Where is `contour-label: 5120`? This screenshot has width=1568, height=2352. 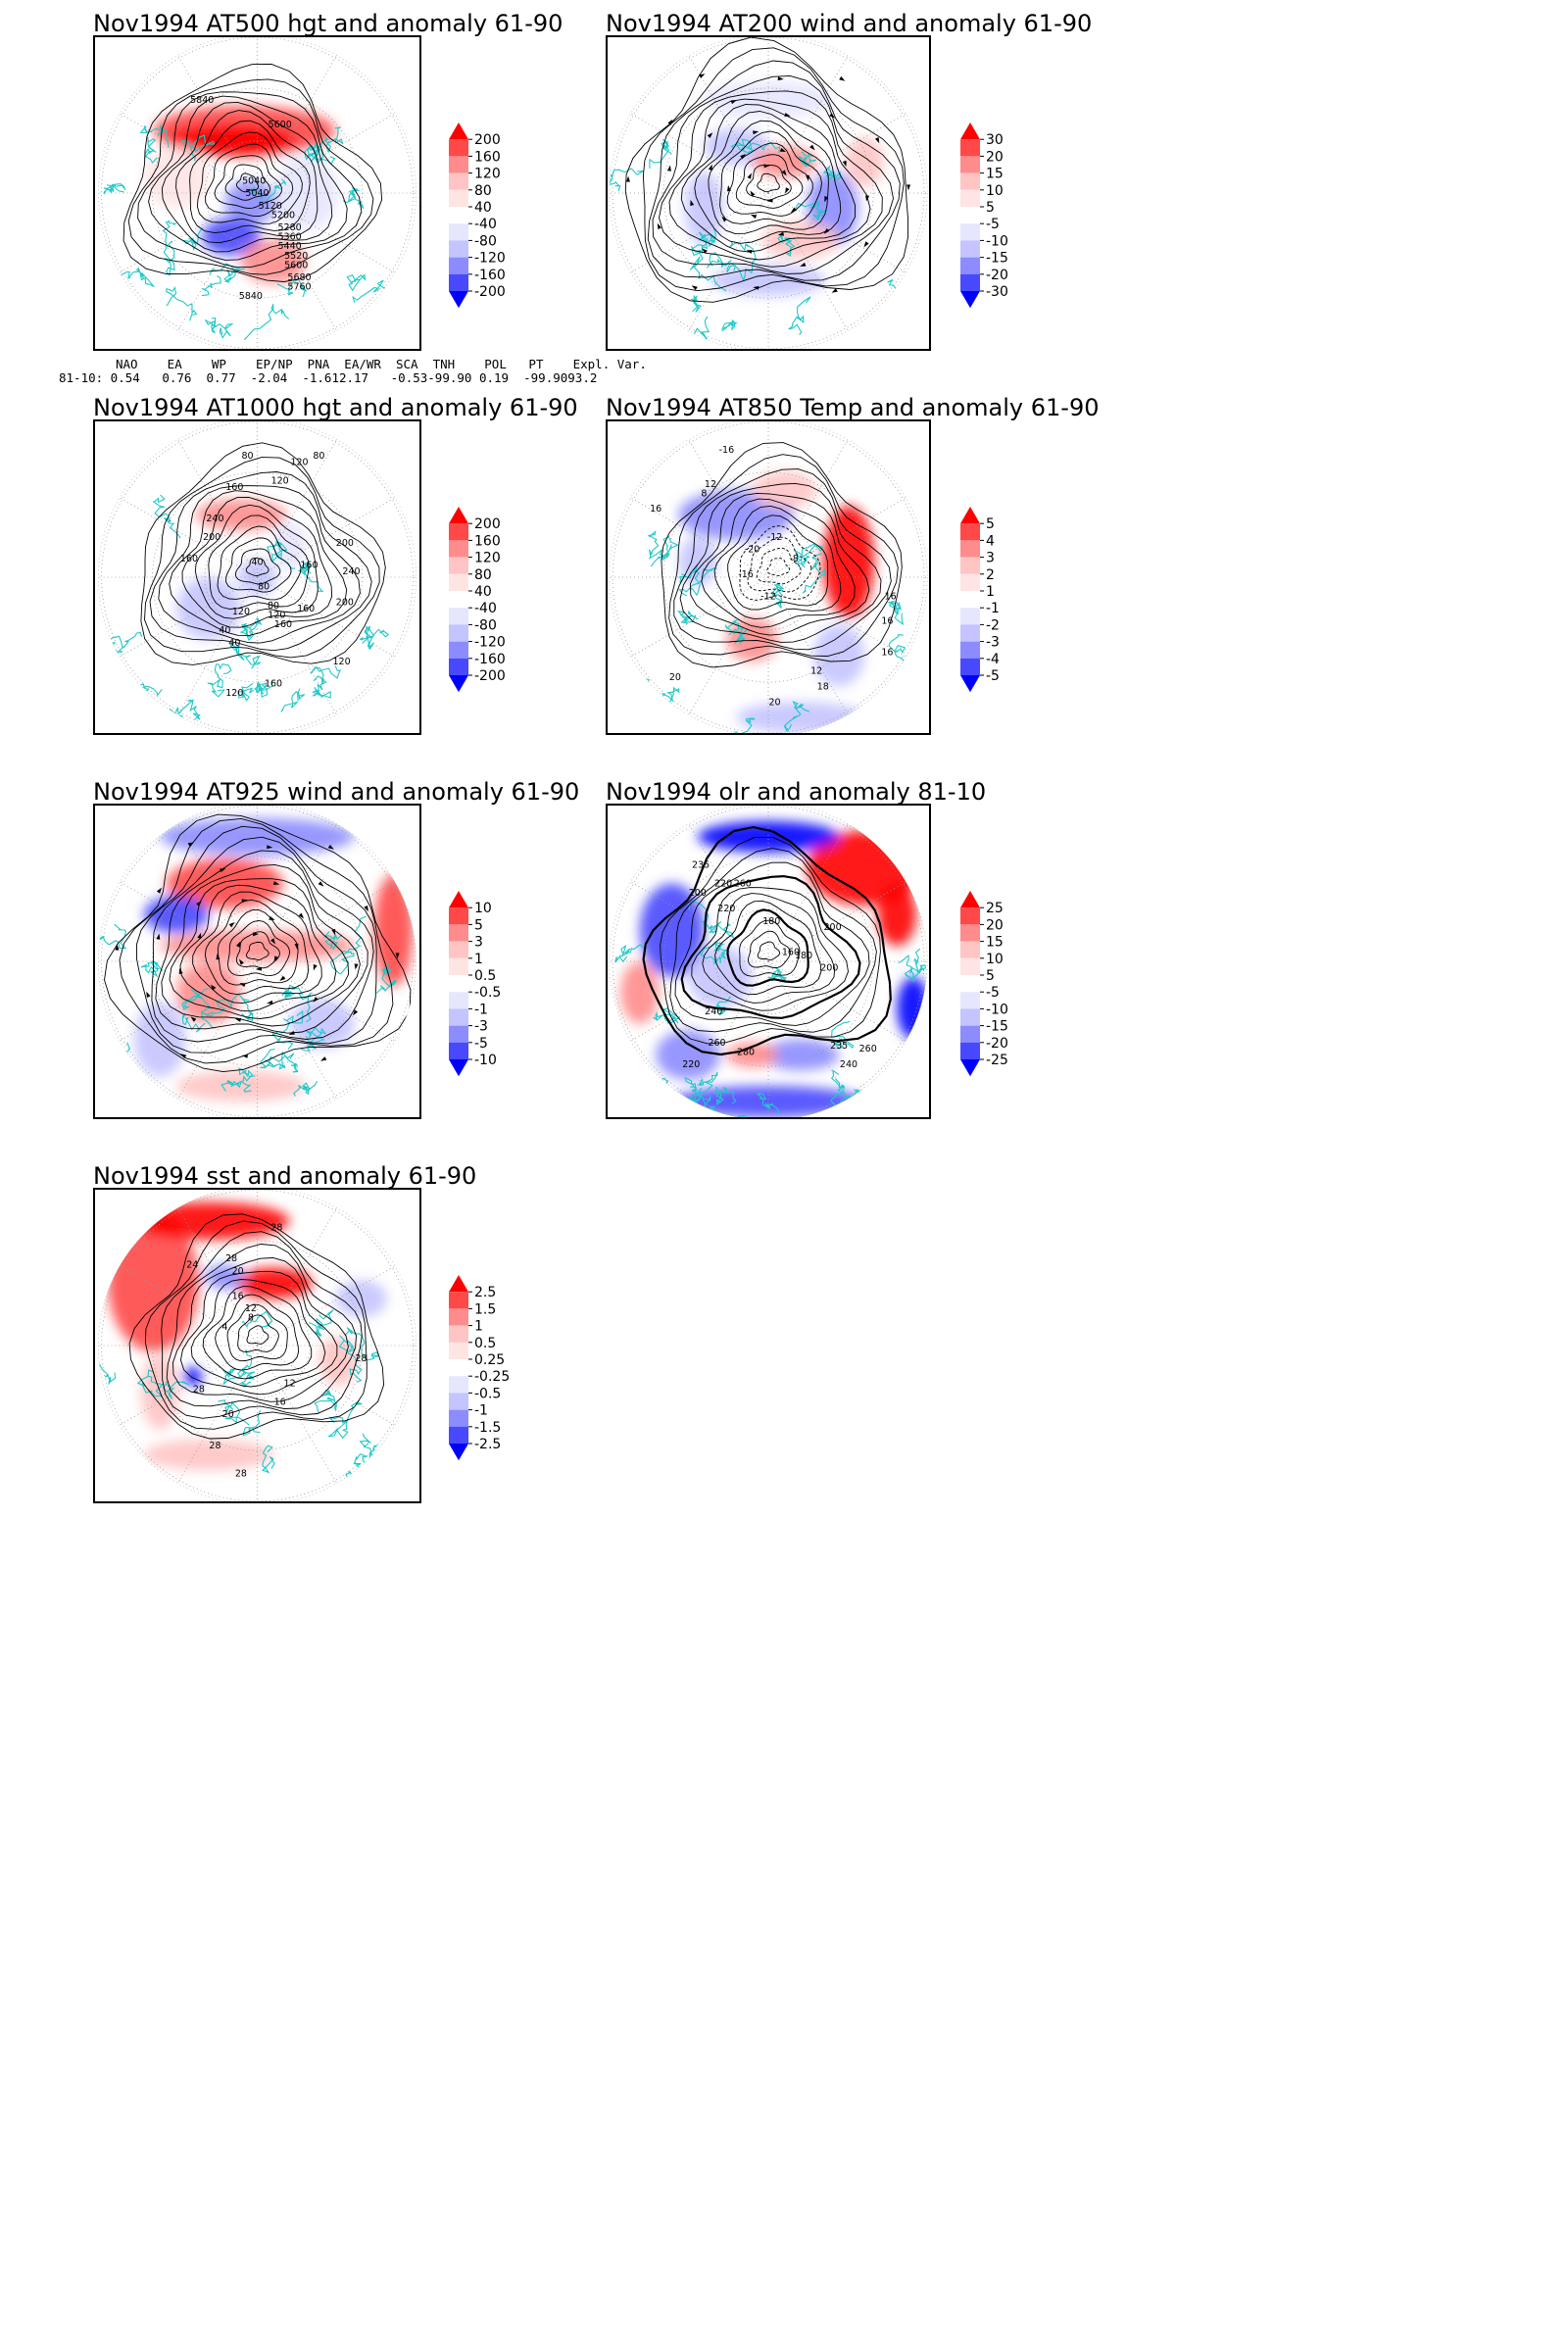
contour-label: 5120 is located at coordinates (270, 206).